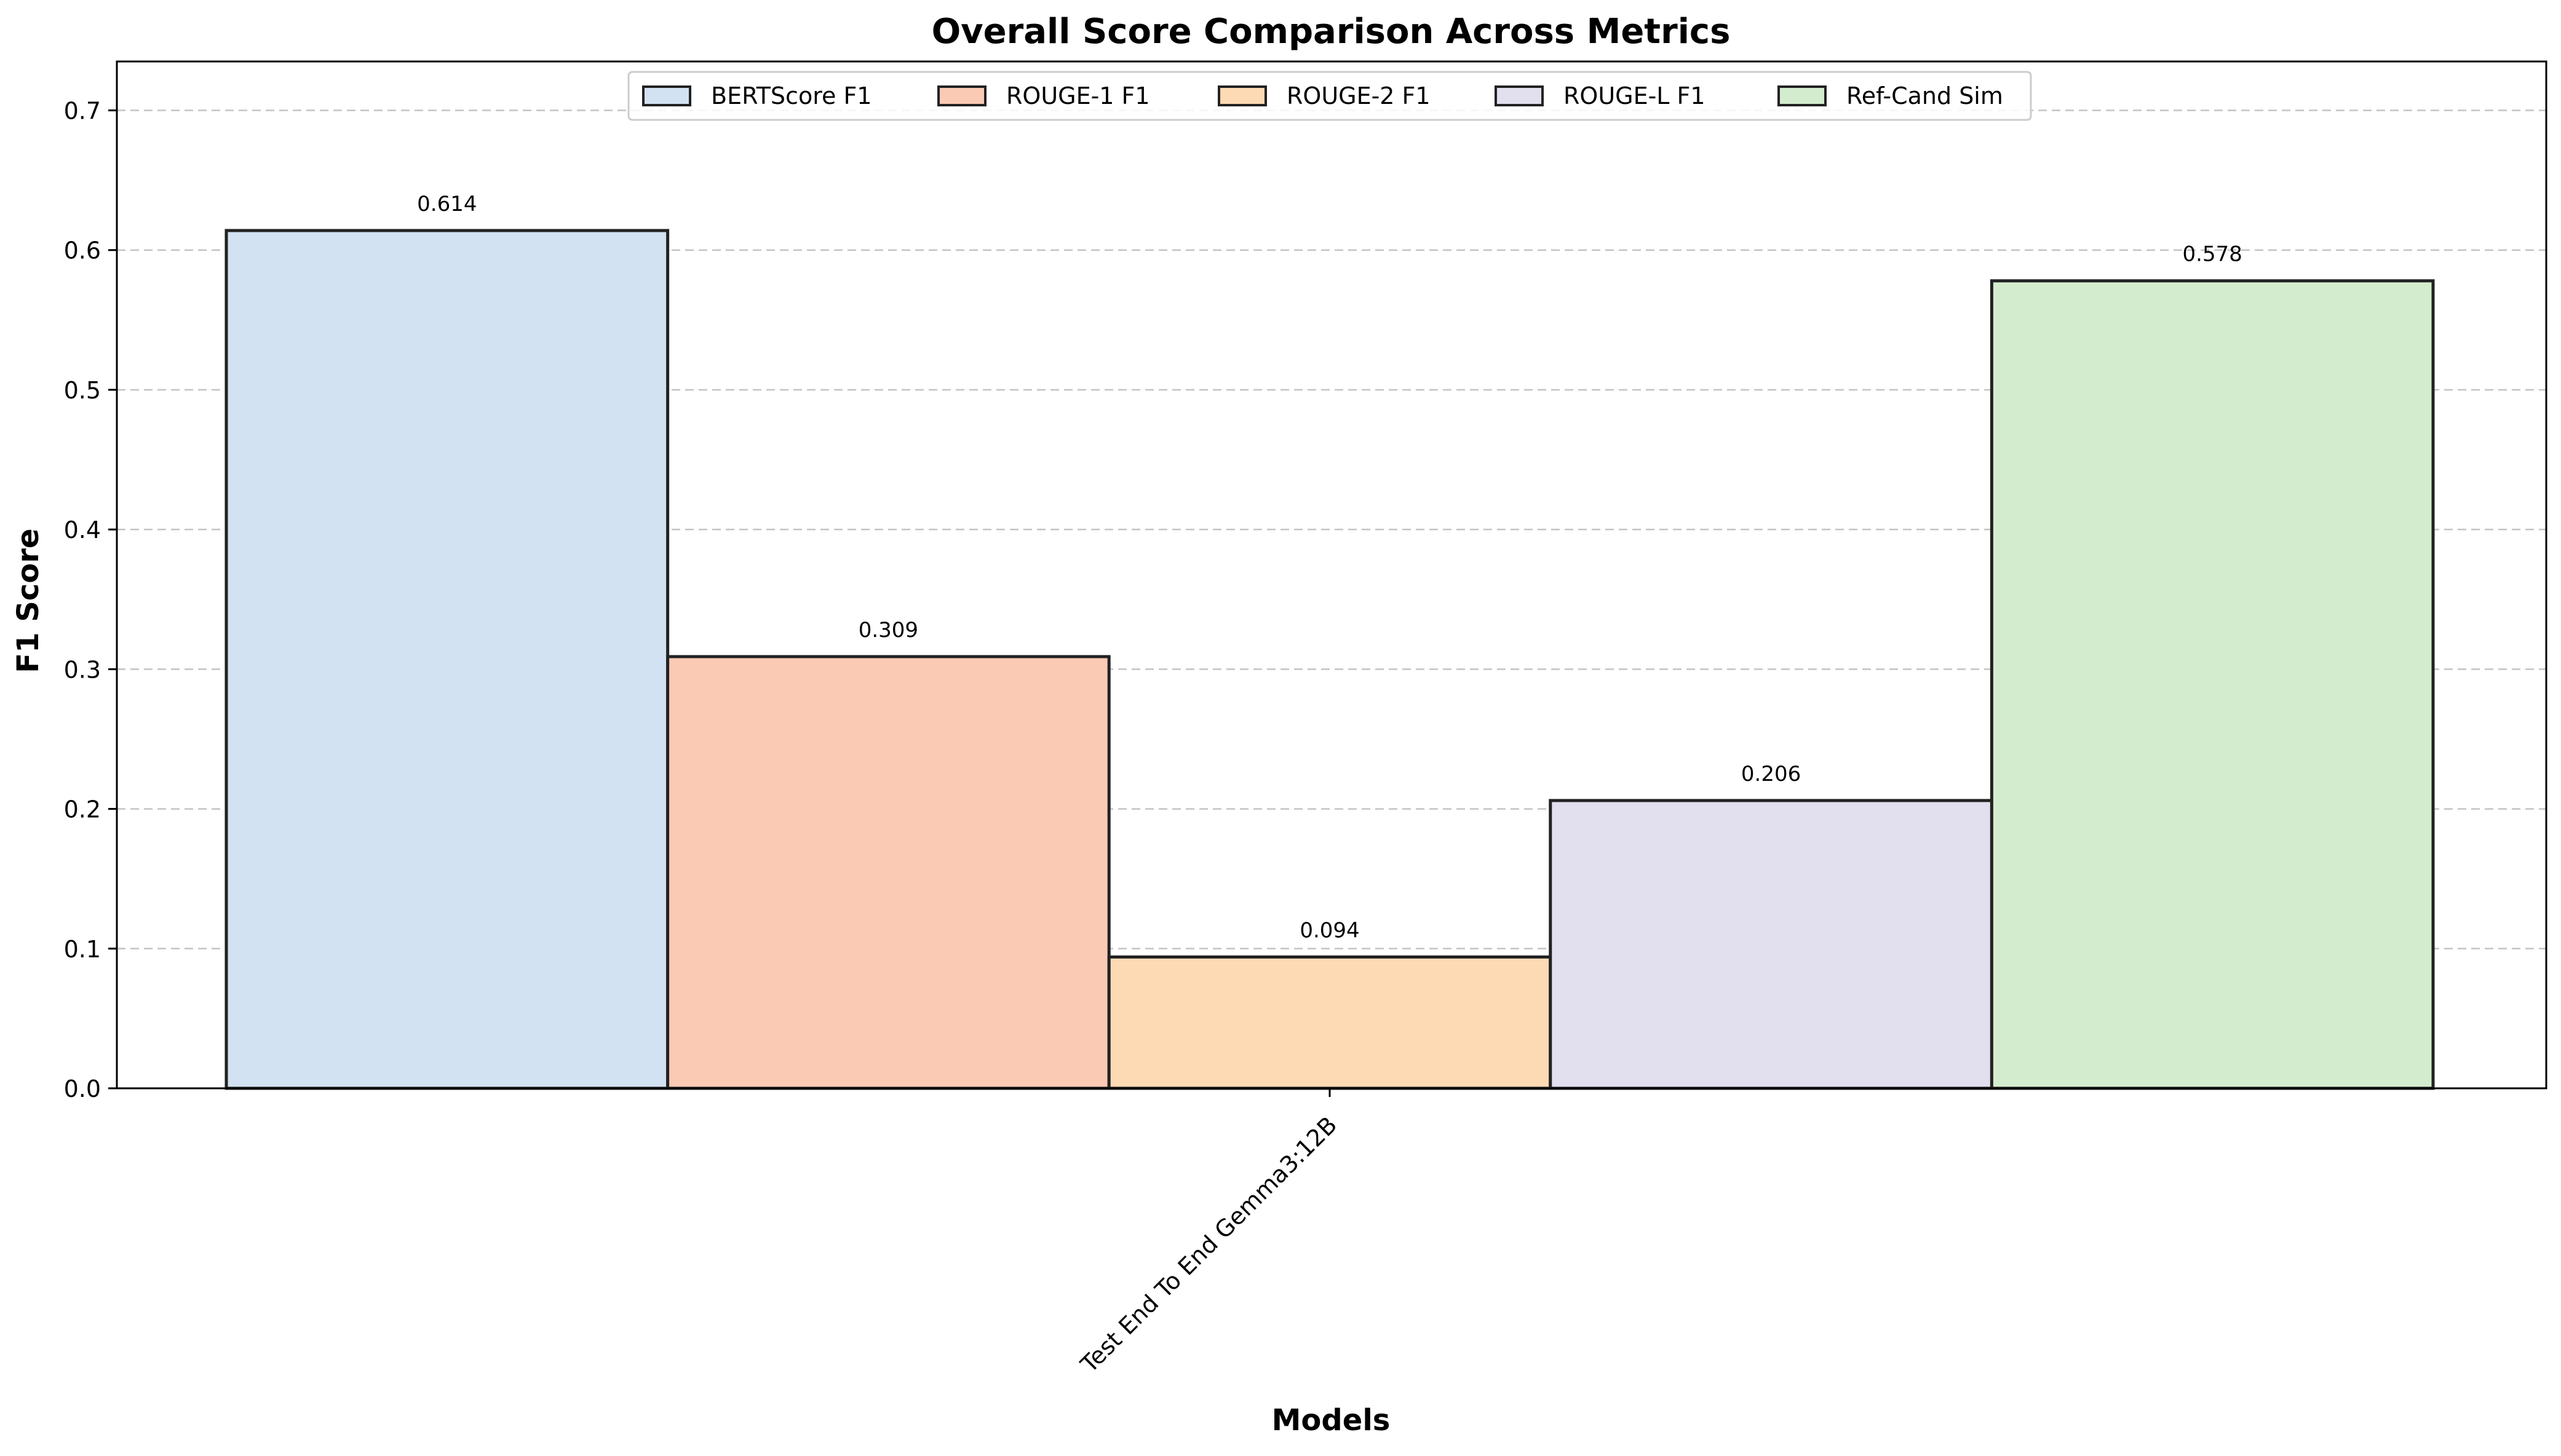 The image size is (2561, 1456). What do you see at coordinates (1078, 95) in the screenshot?
I see `legend-label: ROUGE-1 F1` at bounding box center [1078, 95].